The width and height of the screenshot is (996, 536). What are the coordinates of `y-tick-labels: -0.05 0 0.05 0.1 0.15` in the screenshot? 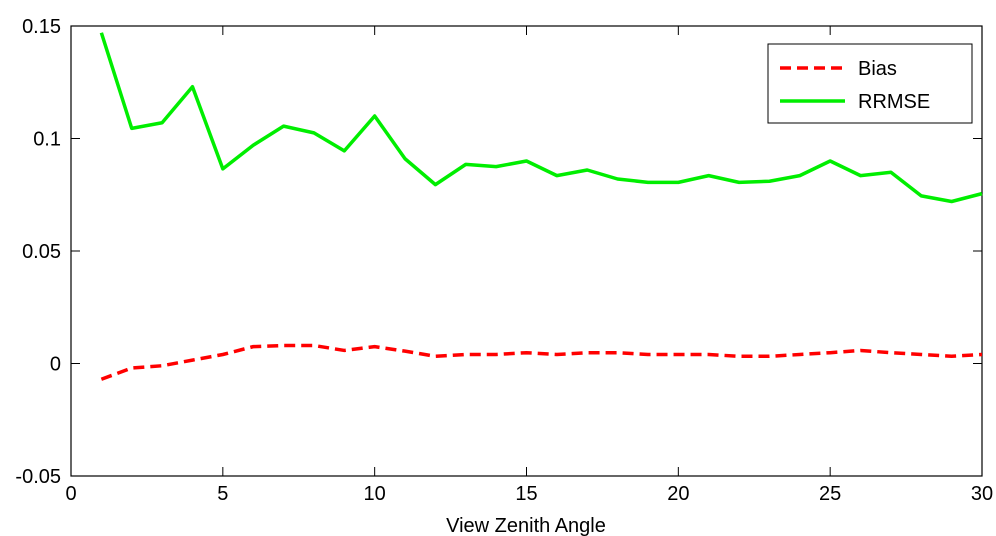 It's located at (38, 252).